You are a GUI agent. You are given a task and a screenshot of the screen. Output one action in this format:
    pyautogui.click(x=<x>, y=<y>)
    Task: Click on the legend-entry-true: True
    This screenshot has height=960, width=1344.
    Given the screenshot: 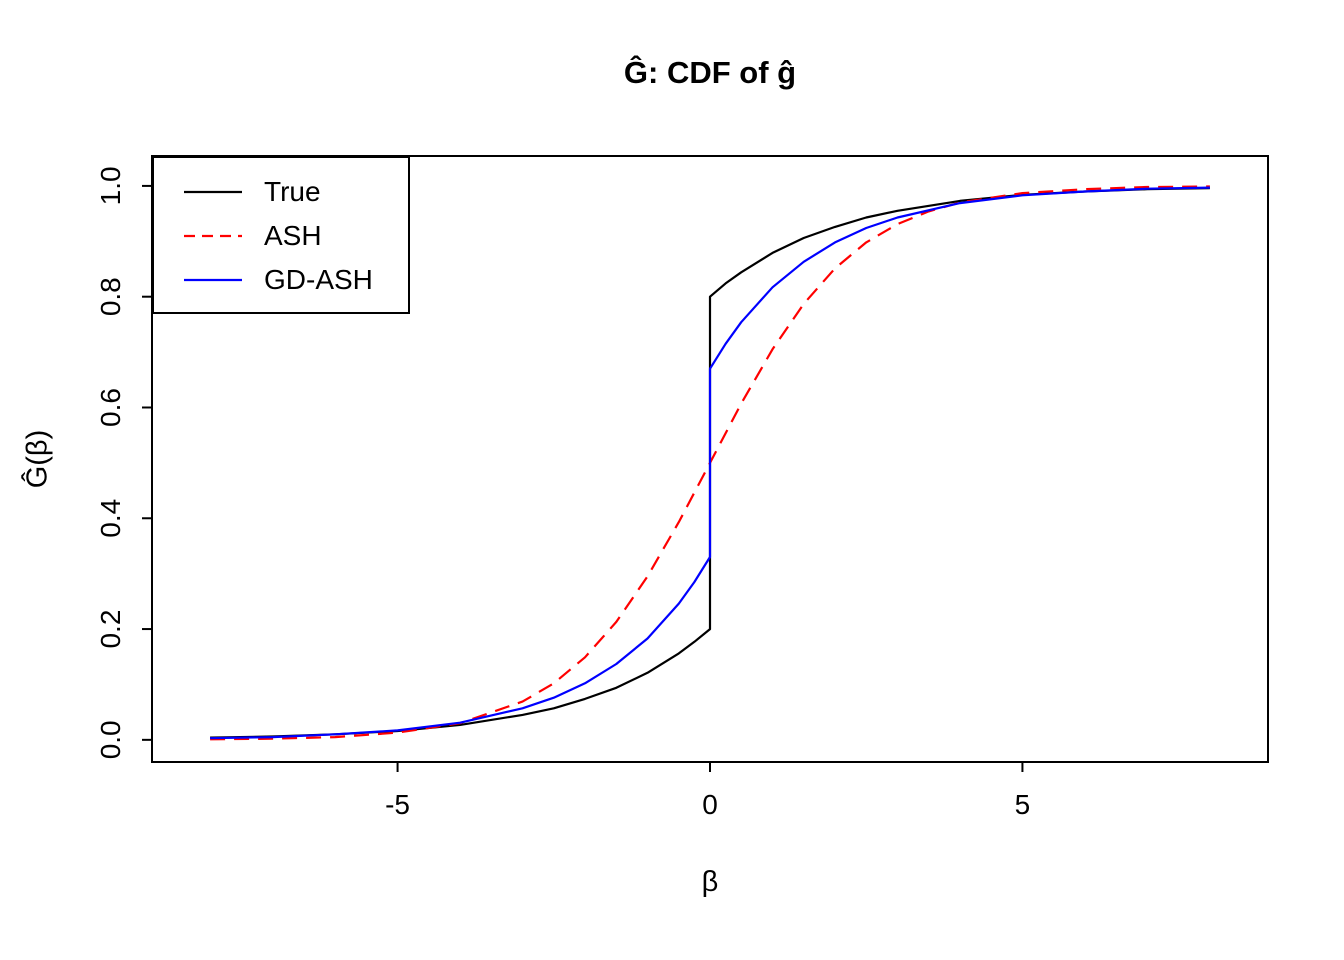 What is the action you would take?
    pyautogui.click(x=281, y=192)
    